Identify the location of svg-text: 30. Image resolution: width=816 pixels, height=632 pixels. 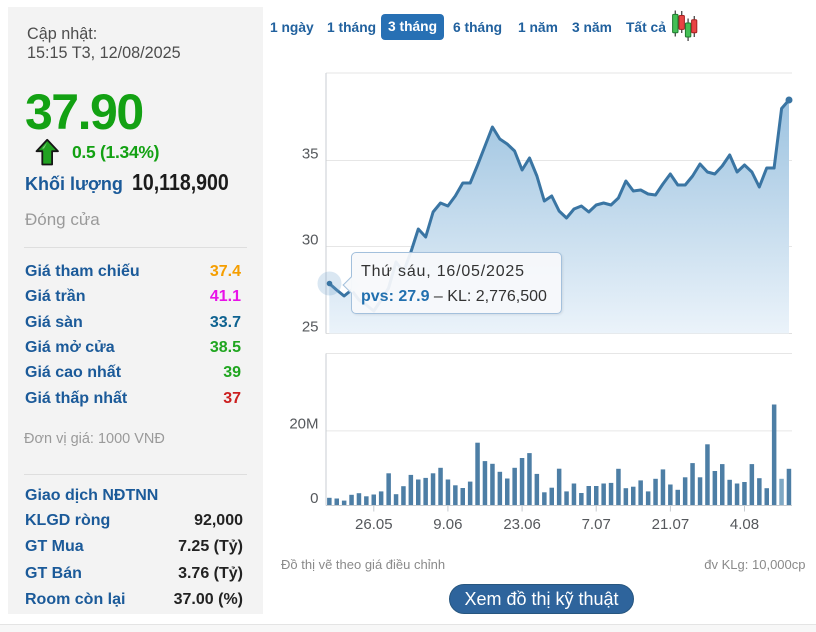
(310, 240).